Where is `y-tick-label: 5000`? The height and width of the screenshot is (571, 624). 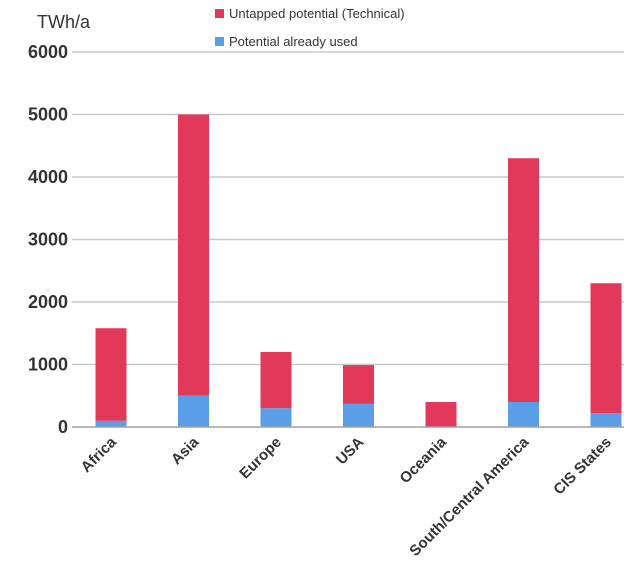
y-tick-label: 5000 is located at coordinates (48, 115).